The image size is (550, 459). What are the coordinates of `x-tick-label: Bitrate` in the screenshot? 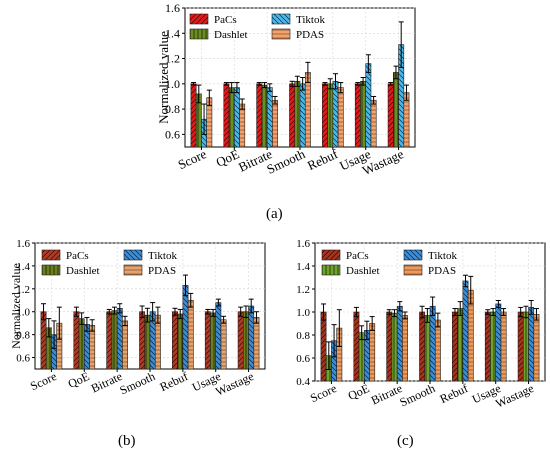 It's located at (387, 394).